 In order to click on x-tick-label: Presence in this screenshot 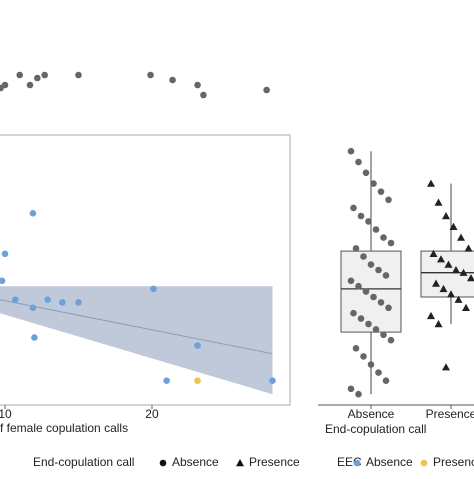, I will do `click(450, 414)`.